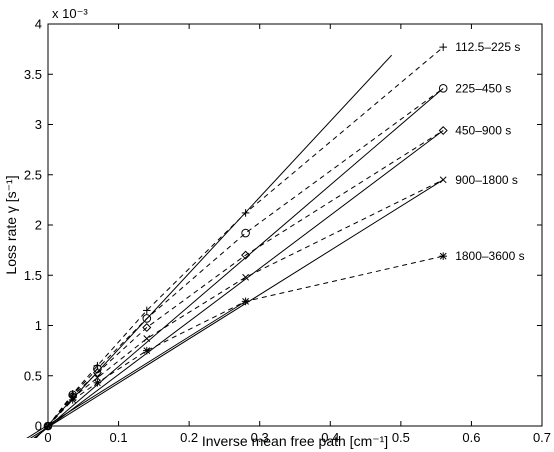  I want to click on x-tick-label: 0.2, so click(189, 437).